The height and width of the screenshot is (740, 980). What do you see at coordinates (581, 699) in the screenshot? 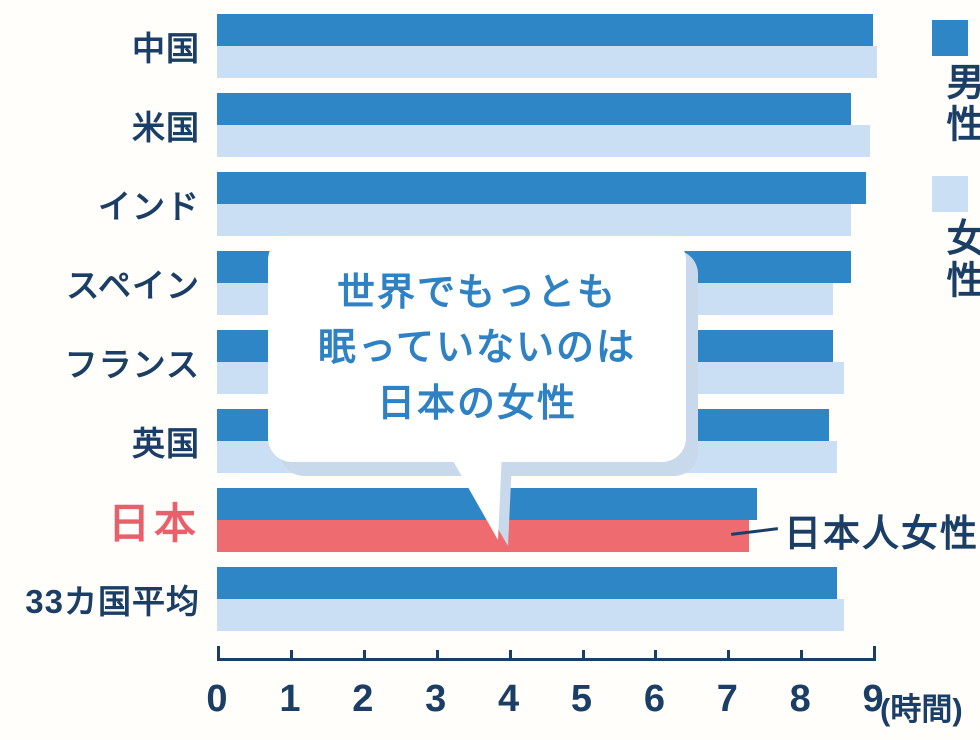
I see `x-tick-label-5: 5` at bounding box center [581, 699].